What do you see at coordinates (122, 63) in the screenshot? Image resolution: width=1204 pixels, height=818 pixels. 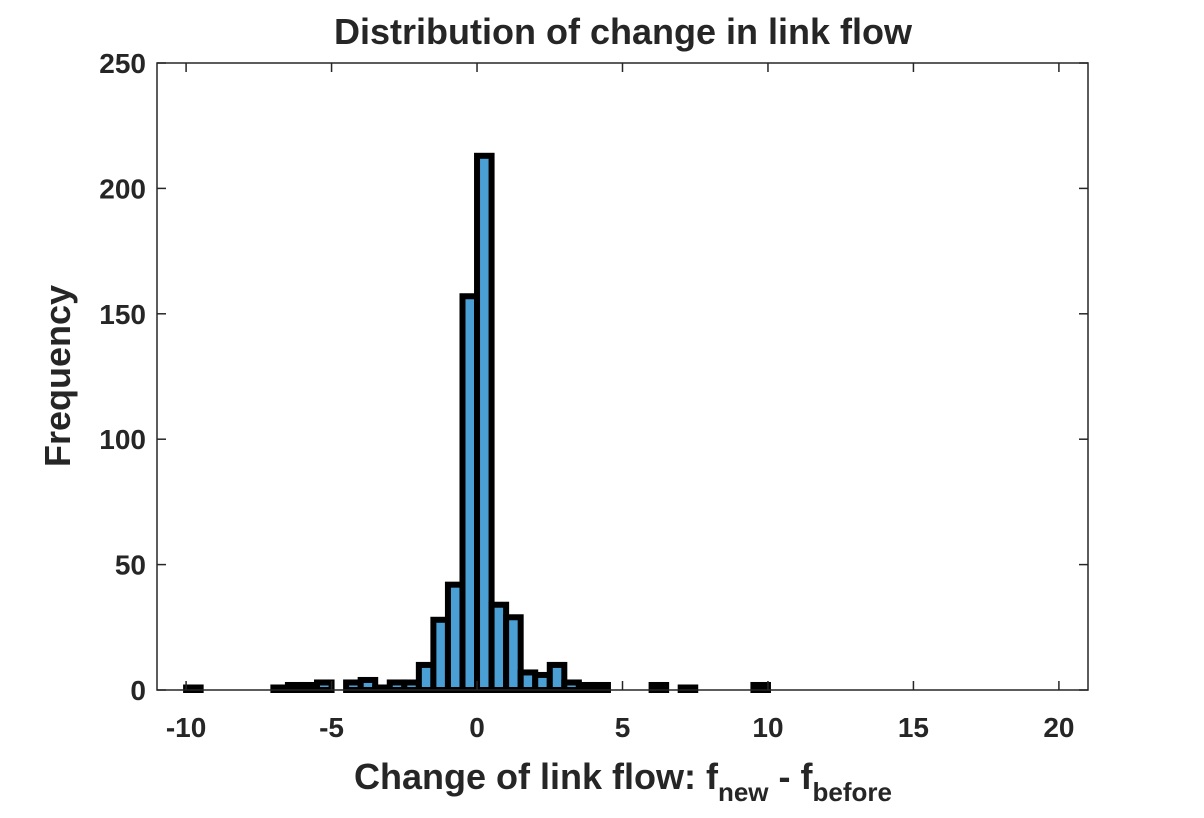 I see `y-tick-label: 250` at bounding box center [122, 63].